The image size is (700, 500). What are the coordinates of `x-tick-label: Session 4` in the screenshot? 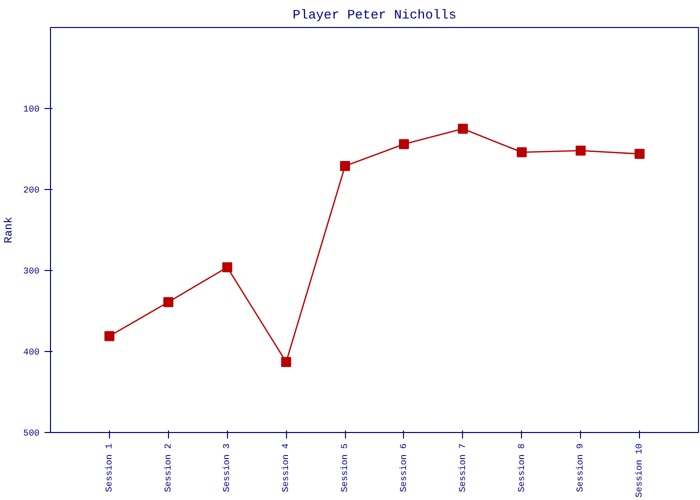 It's located at (286, 468).